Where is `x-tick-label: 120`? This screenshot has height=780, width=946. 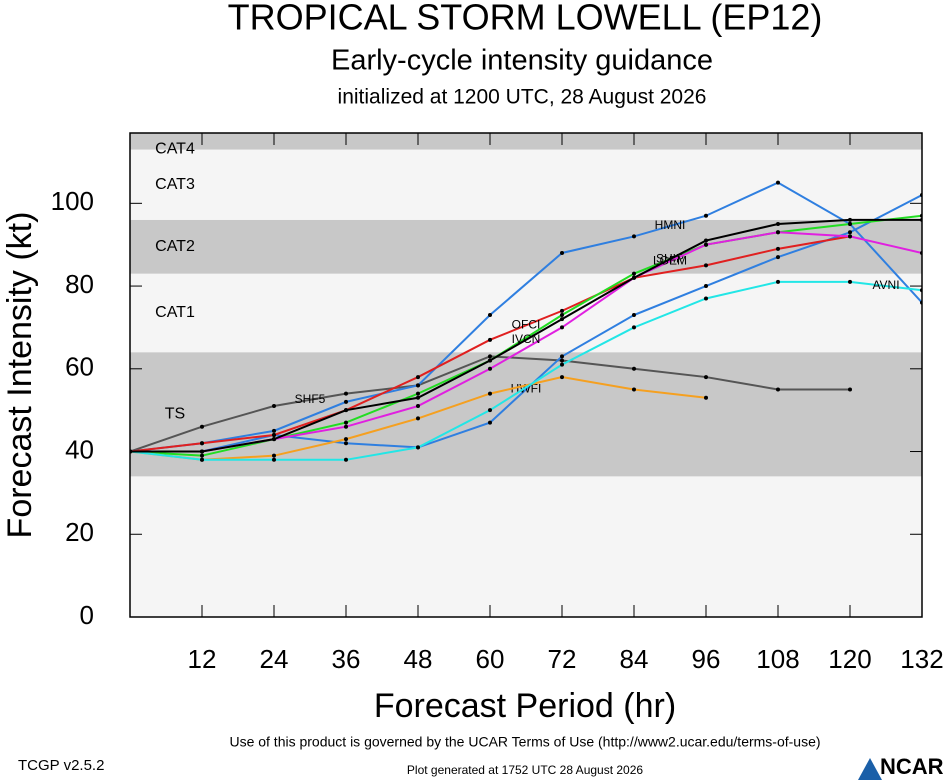
x-tick-label: 120 is located at coordinates (849, 659).